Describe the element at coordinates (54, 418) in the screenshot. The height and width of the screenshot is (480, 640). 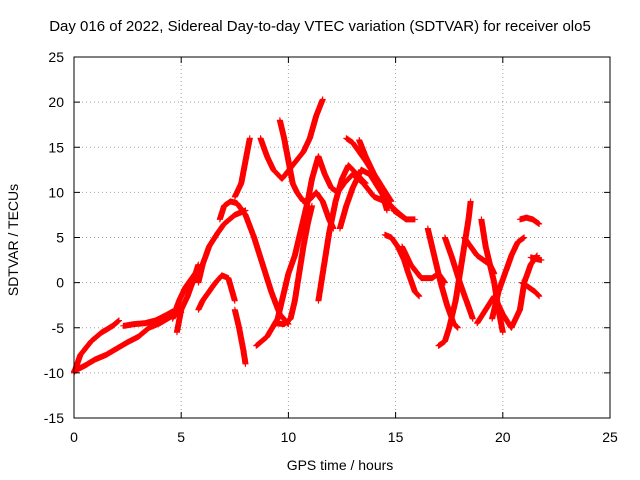
I see `y-tick-label: -15` at that location.